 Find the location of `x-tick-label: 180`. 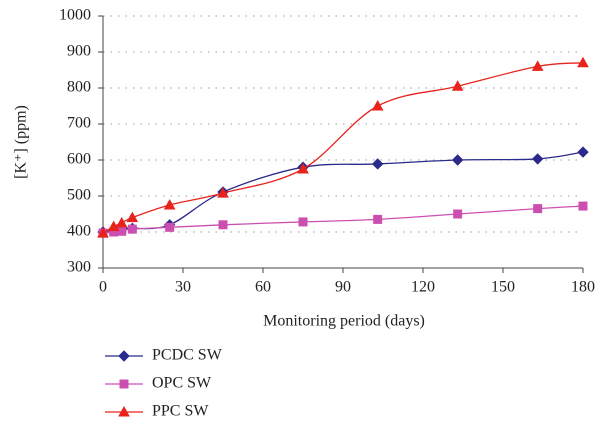

x-tick-label: 180 is located at coordinates (583, 287).